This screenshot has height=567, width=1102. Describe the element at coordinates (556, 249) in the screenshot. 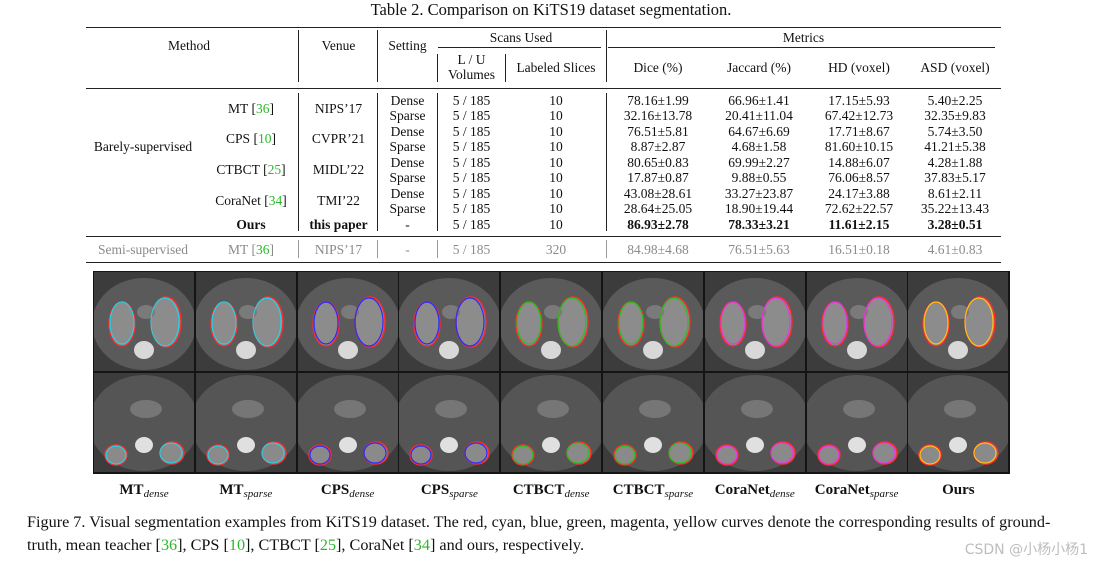

I see `semi-slices: 320` at that location.